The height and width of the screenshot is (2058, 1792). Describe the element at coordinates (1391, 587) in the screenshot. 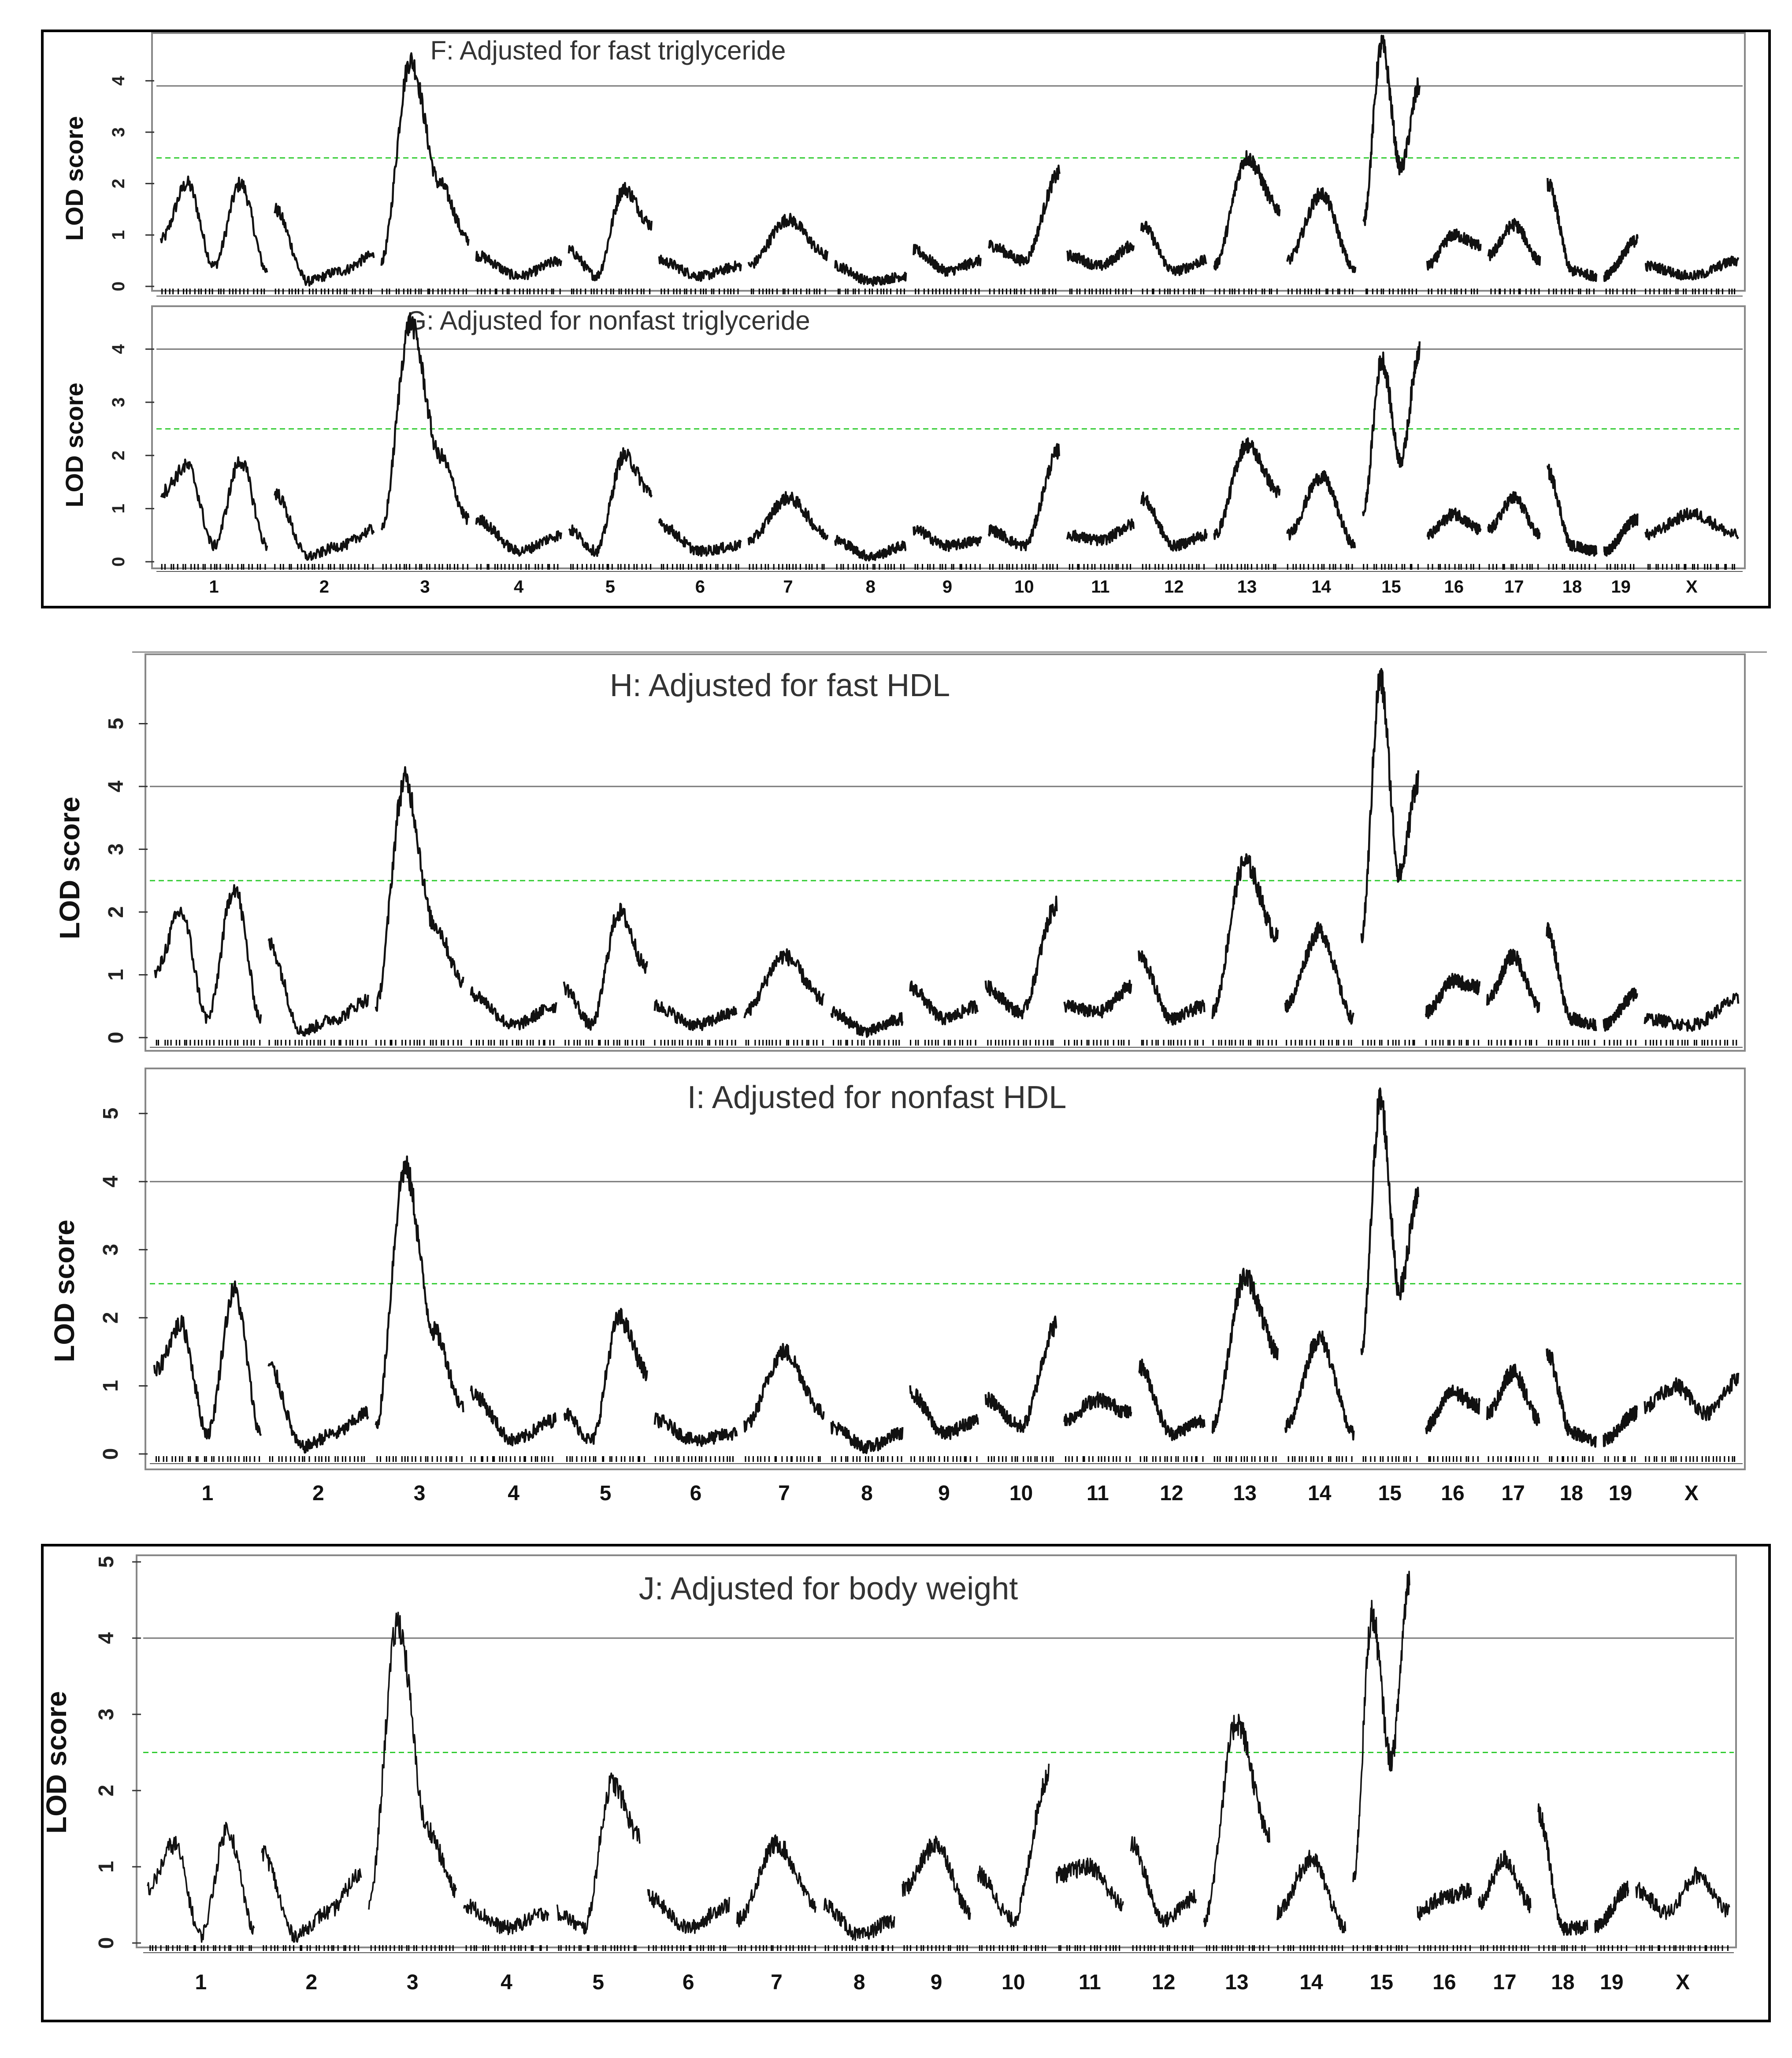

I see `chromosome-label-15: 15` at that location.